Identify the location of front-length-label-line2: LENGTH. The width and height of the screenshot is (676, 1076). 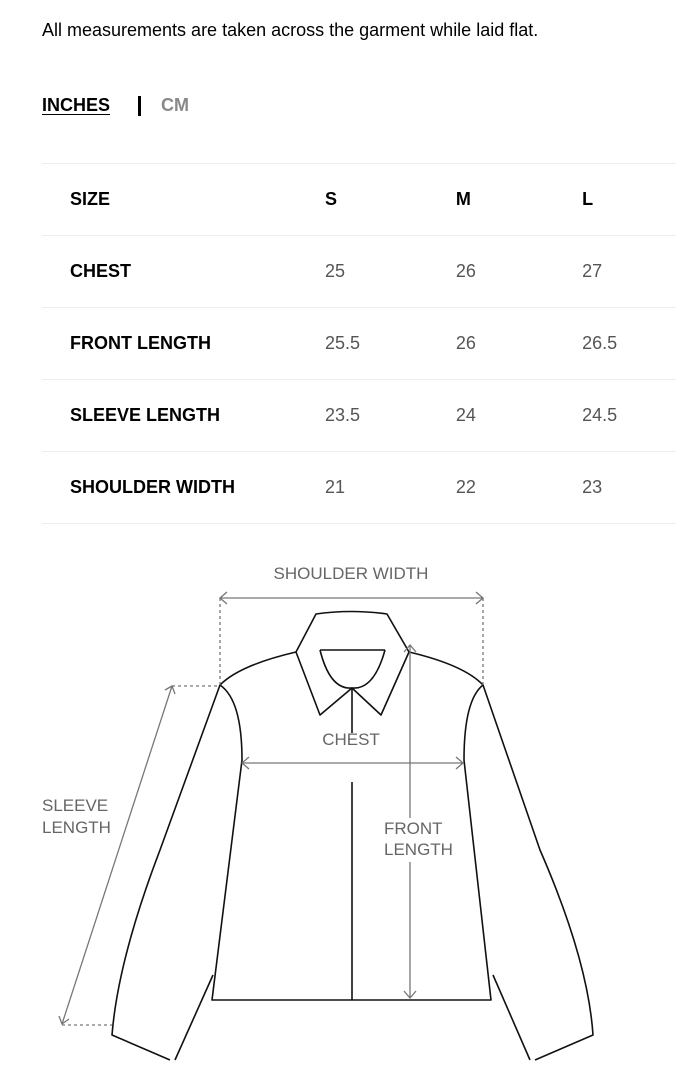
(418, 849).